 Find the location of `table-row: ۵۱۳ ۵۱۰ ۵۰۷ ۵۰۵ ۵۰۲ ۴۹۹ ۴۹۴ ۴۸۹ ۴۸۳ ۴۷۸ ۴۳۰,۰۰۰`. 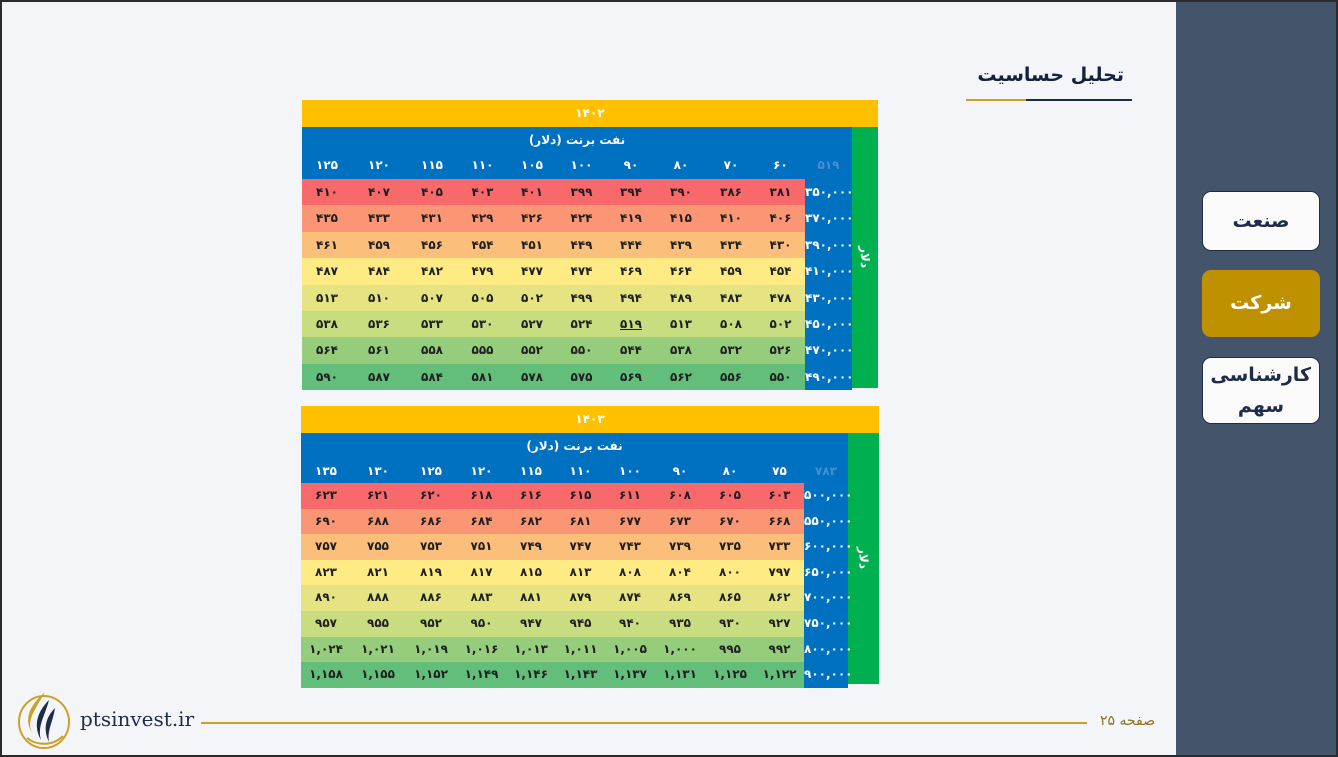

table-row: ۵۱۳ ۵۱۰ ۵۰۷ ۵۰۵ ۵۰۲ ۴۹۹ ۴۹۴ ۴۸۹ ۴۸۳ ۴۷۸ ۴۳۰,۰۰۰ is located at coordinates (578, 297).